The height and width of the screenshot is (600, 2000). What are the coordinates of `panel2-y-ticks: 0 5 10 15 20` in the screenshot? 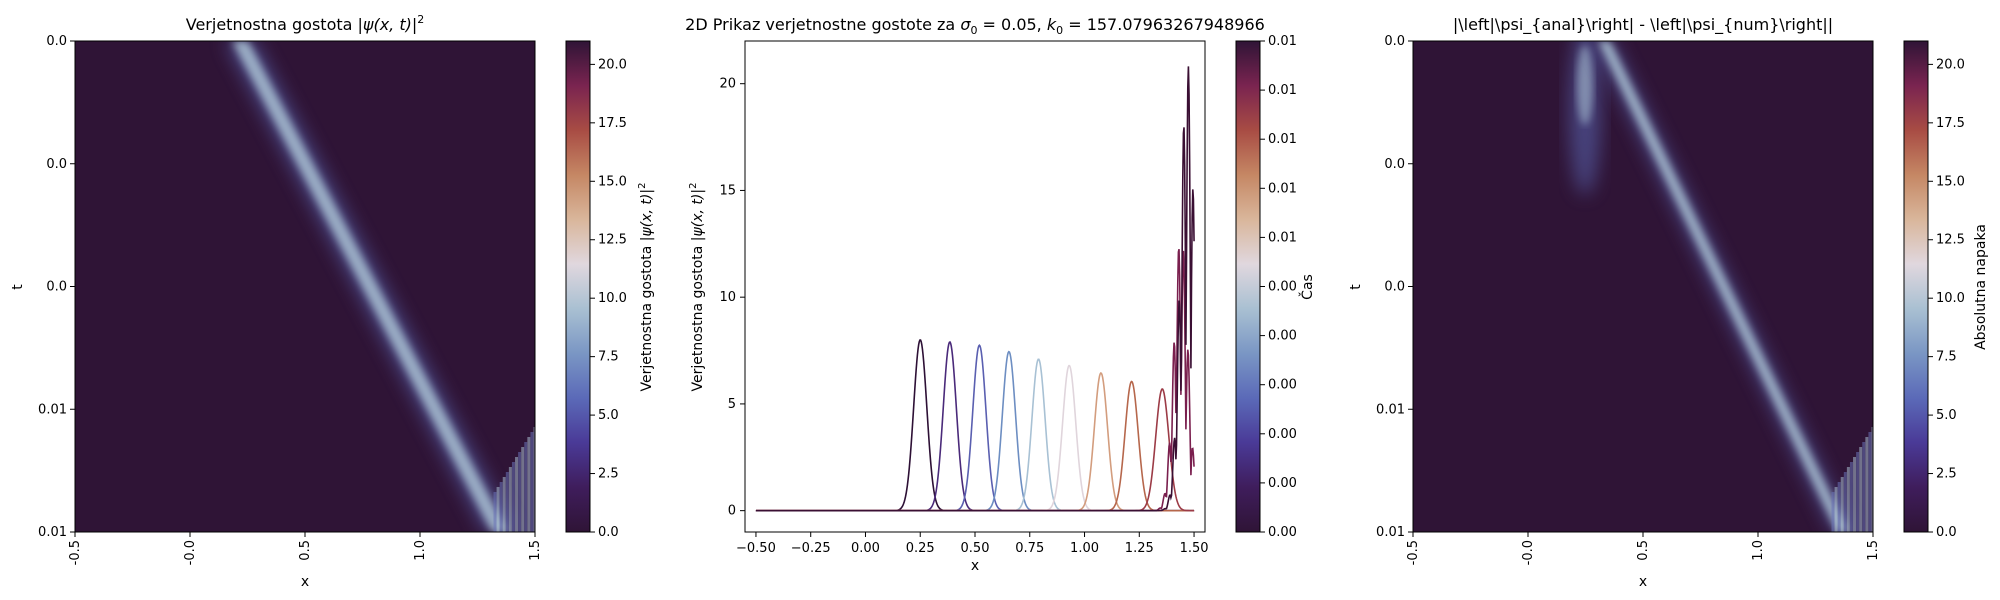 It's located at (732, 298).